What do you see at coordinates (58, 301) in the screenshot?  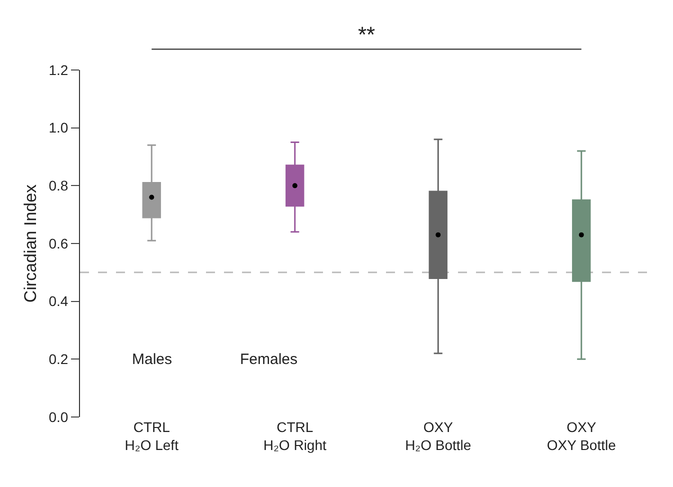 I see `y-tick-label: 0.4` at bounding box center [58, 301].